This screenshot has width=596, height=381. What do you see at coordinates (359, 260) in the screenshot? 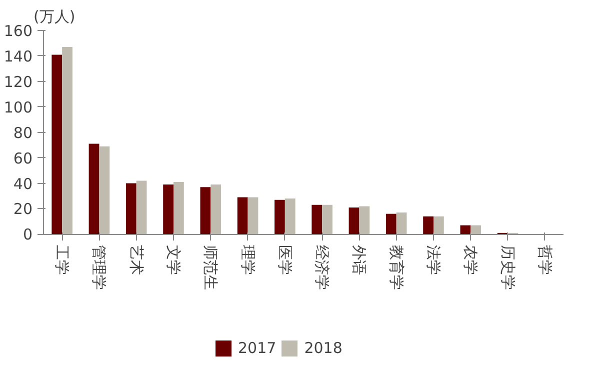
I see `x-tick-label: 外语` at bounding box center [359, 260].